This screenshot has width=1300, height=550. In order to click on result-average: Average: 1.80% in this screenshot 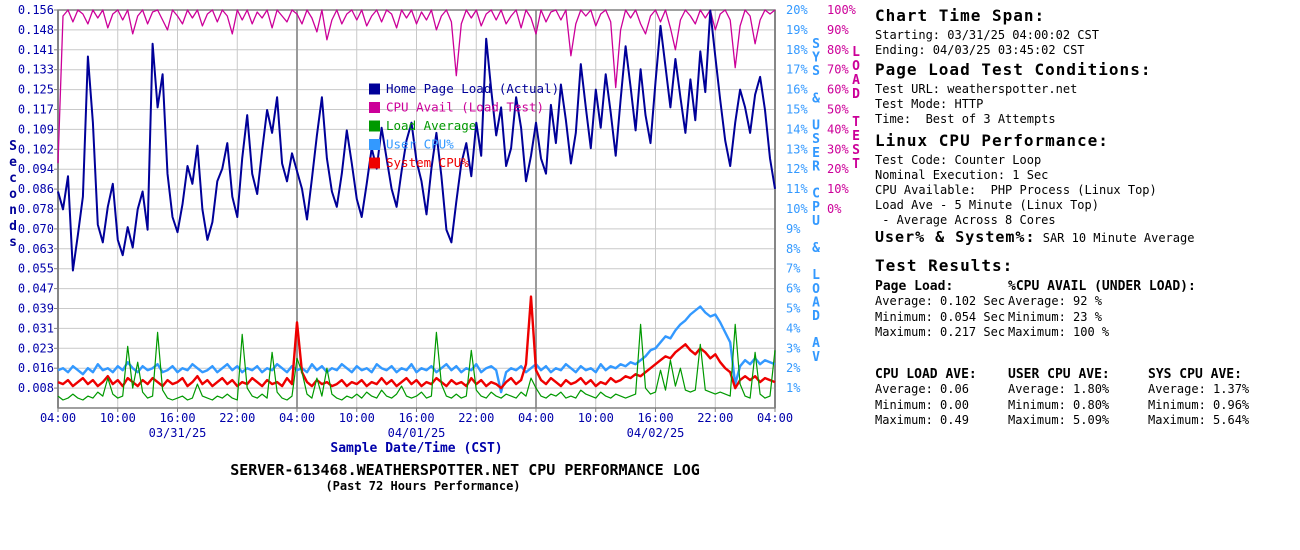, I will do `click(1059, 389)`.